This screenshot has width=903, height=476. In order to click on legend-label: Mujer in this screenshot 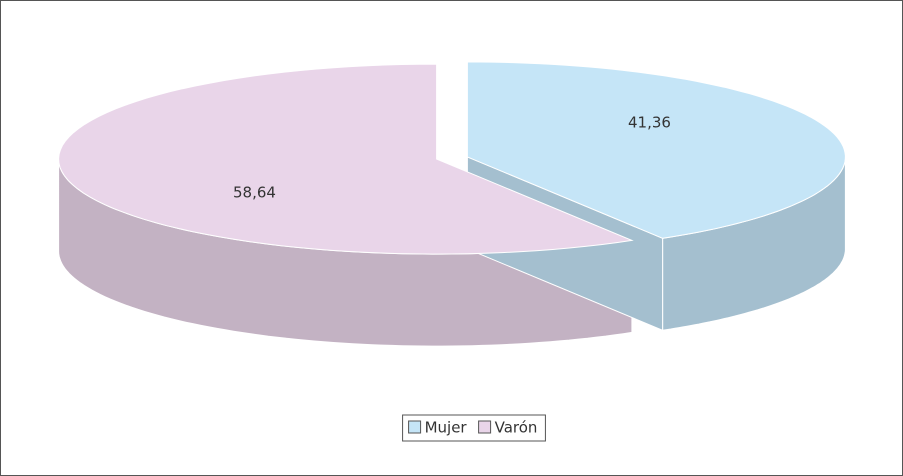, I will do `click(446, 428)`.